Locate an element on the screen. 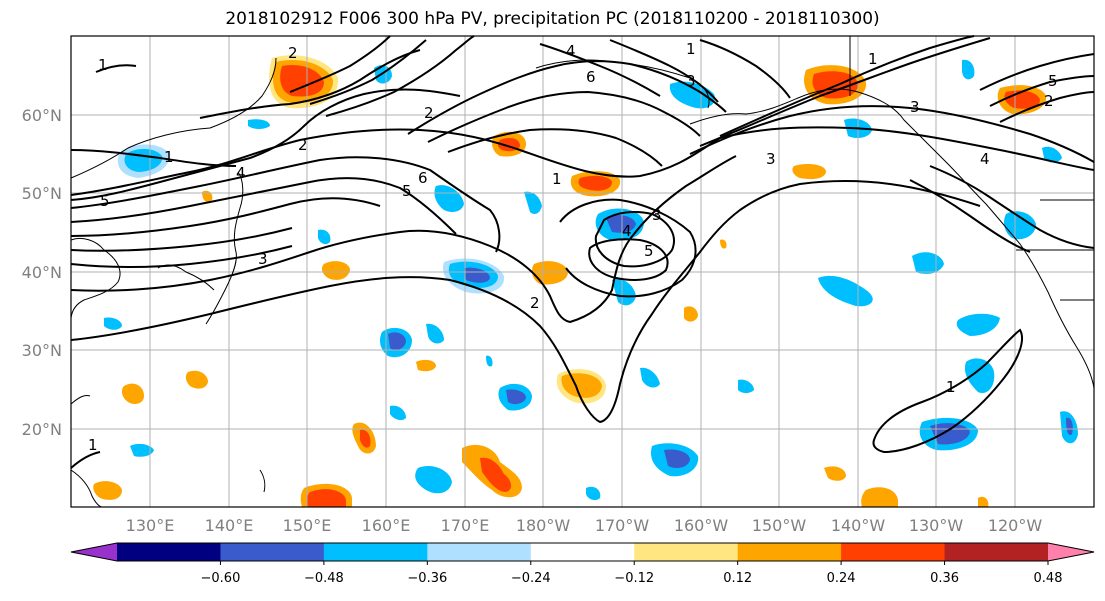  lon-label: 150°W is located at coordinates (779, 525).